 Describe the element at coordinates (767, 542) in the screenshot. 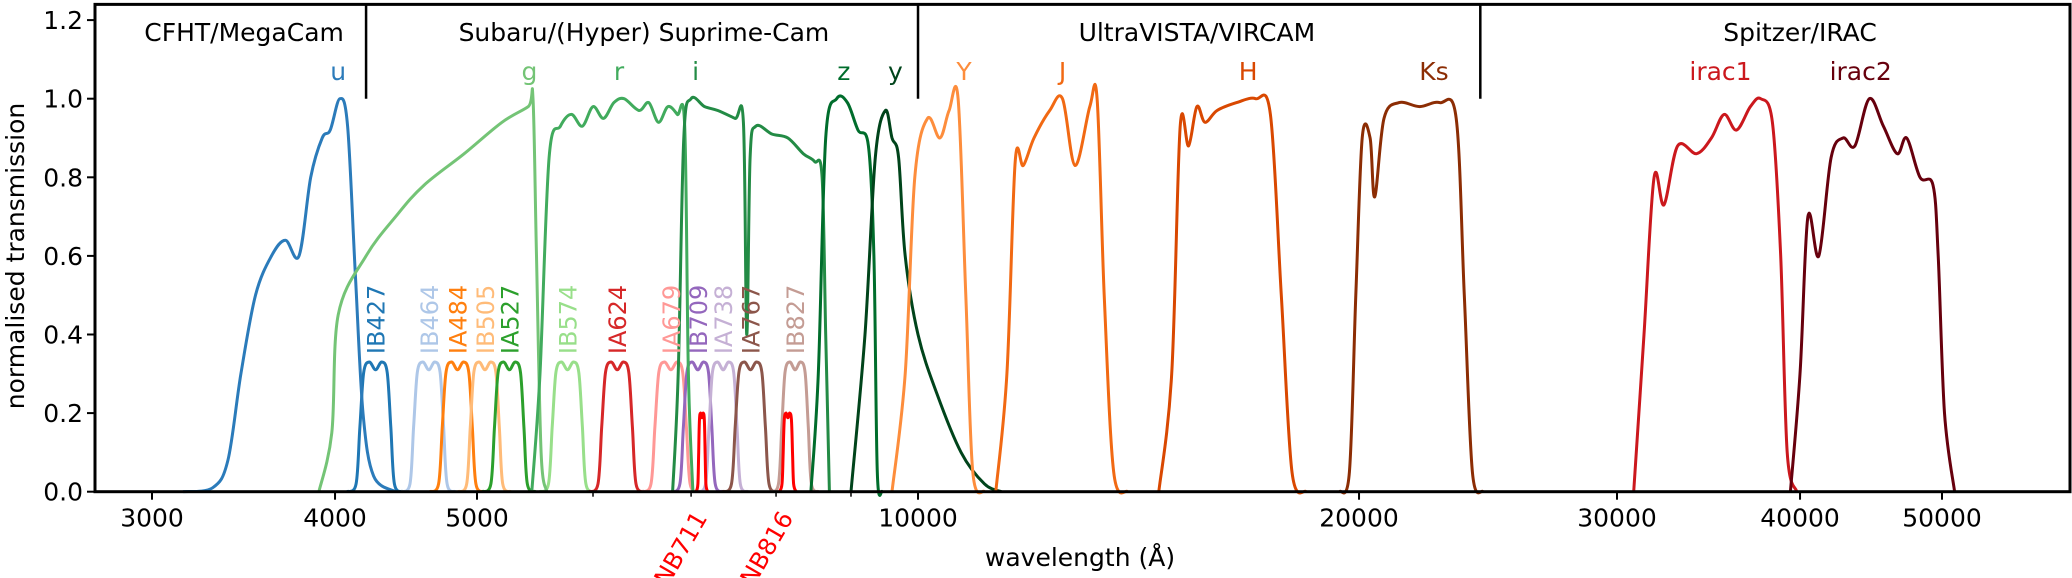

I see `narrow-band-label-NB816: NB816` at that location.